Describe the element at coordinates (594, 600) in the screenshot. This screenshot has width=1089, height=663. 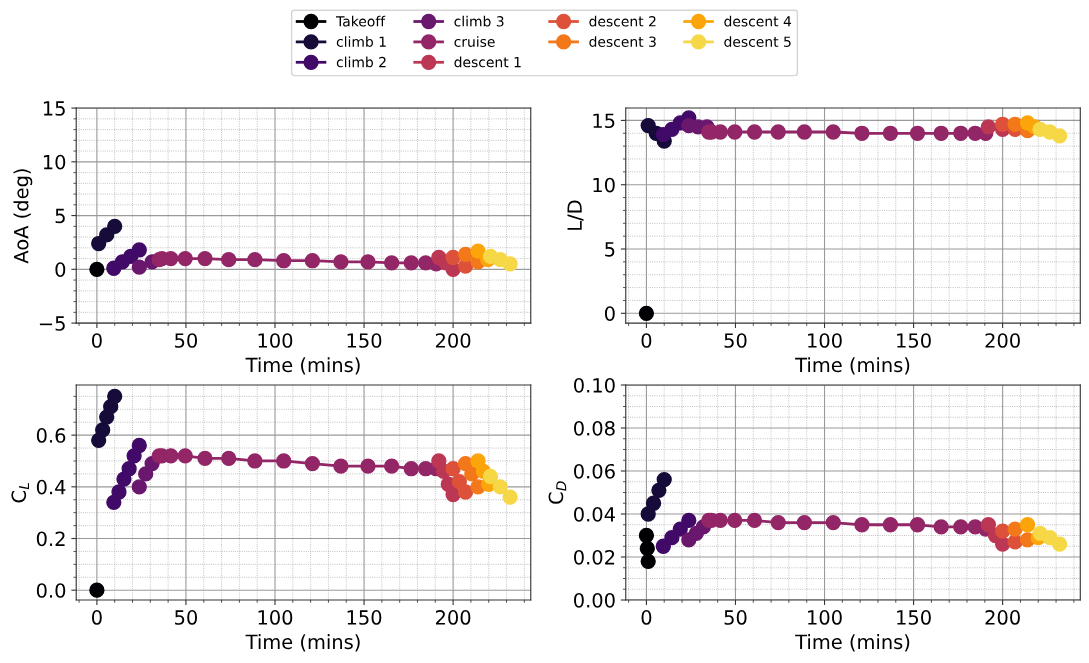
I see `y-tick-label: 0.00` at that location.